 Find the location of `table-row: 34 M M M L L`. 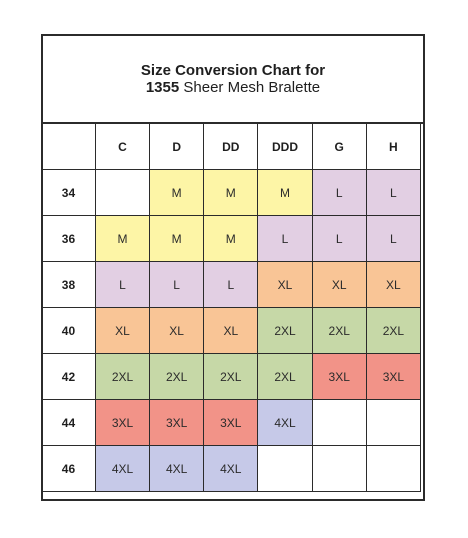

table-row: 34 M M M L L is located at coordinates (231, 192).